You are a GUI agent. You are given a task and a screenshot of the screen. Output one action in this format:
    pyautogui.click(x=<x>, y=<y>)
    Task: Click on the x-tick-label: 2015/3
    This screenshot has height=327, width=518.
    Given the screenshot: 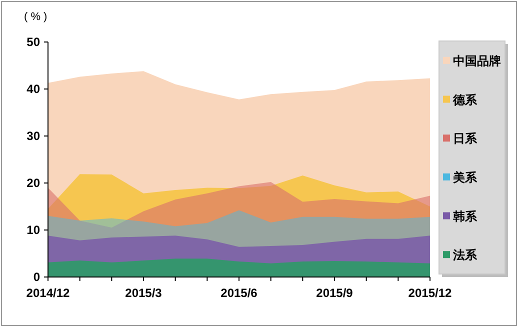 What is the action you would take?
    pyautogui.click(x=143, y=293)
    